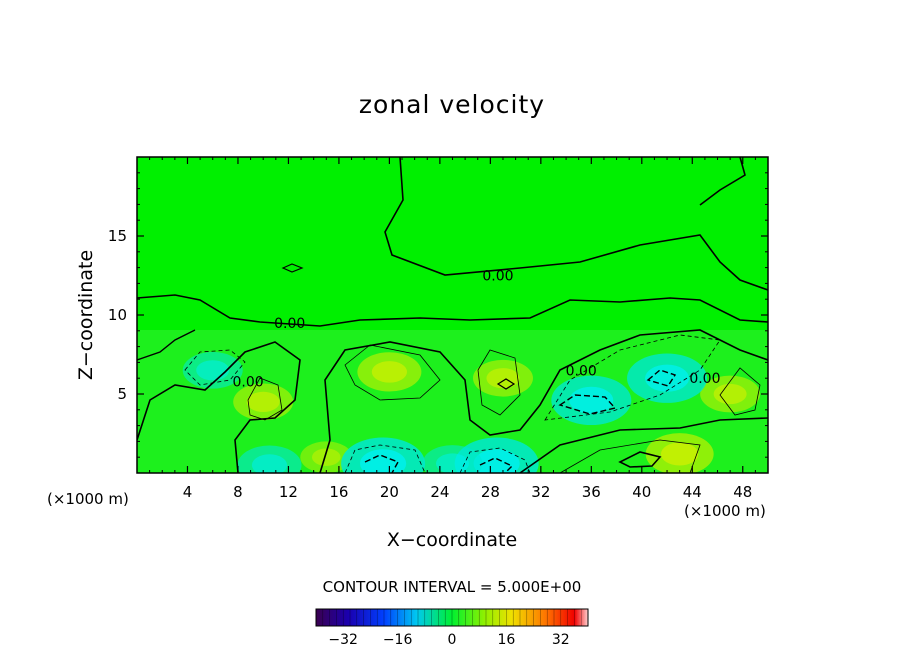 This screenshot has width=904, height=654. I want to click on x-tick-label: 24, so click(439, 492).